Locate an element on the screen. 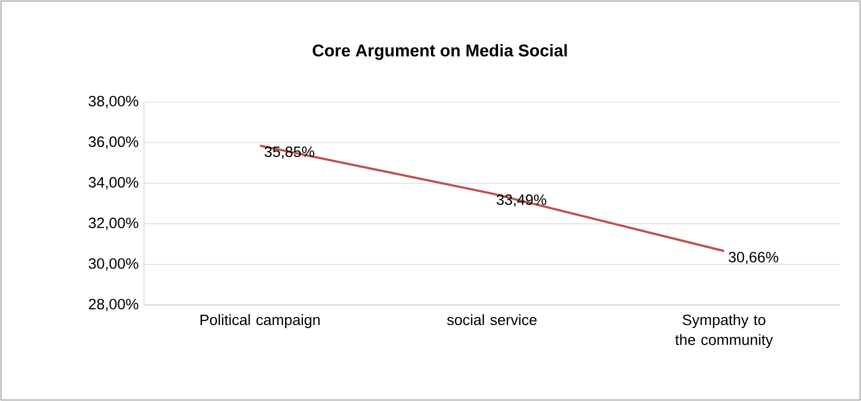 This screenshot has width=861, height=401. x-tick-label: Political campaign is located at coordinates (260, 321).